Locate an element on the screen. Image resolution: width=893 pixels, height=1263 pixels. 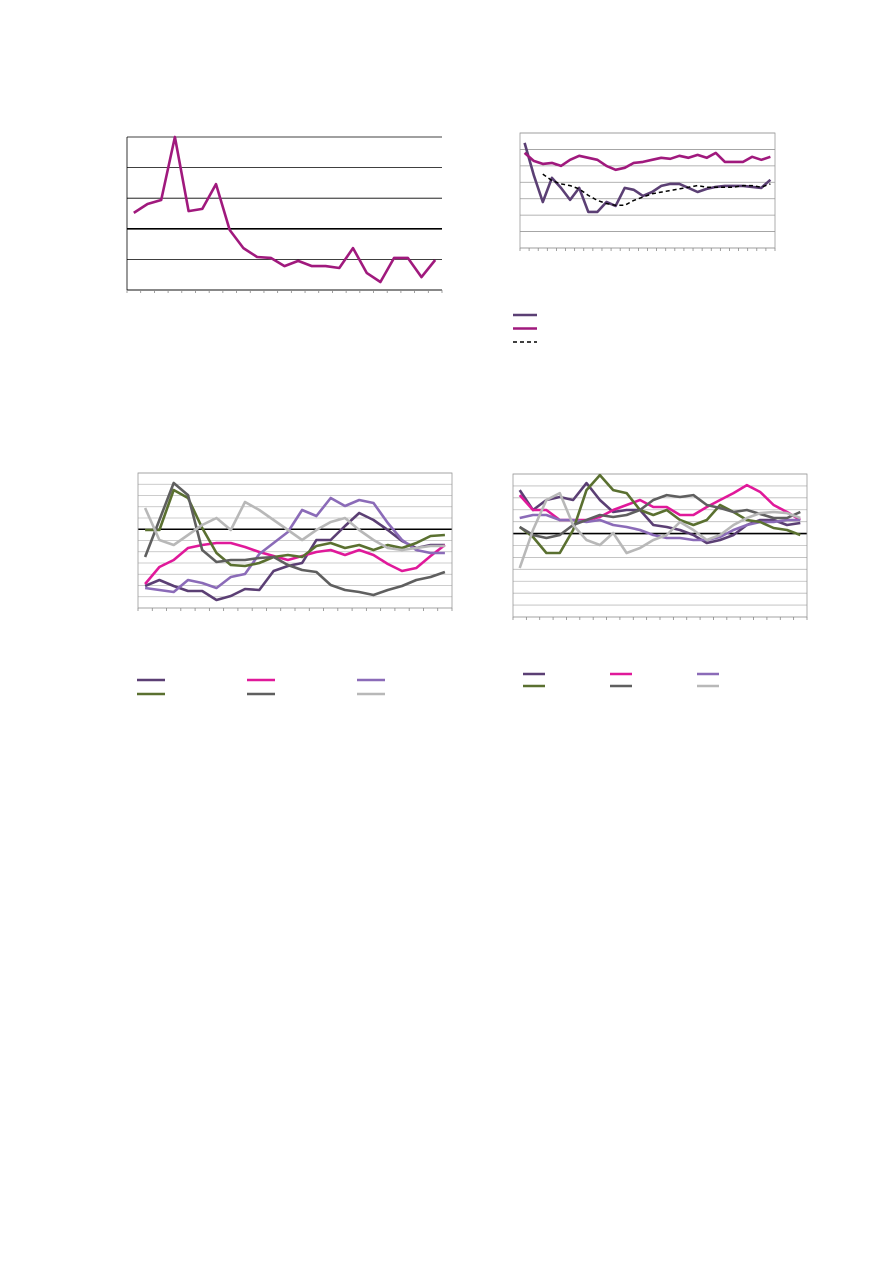
plot-frame is located at coordinates (647, 190).